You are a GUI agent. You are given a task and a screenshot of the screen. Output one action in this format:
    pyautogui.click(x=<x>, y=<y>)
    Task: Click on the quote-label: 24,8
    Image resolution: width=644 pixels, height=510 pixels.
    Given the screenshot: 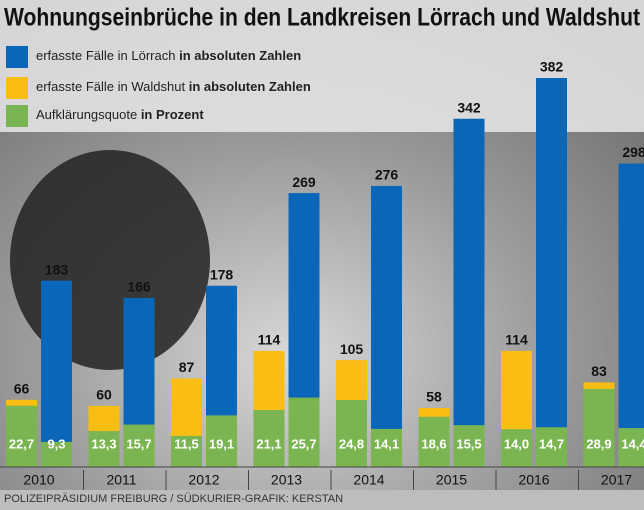 What is the action you would take?
    pyautogui.click(x=351, y=443)
    